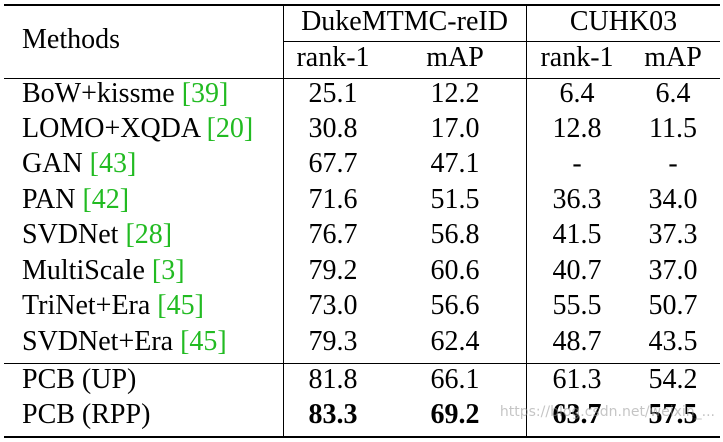 Image resolution: width=723 pixels, height=442 pixels. What do you see at coordinates (577, 234) in the screenshot?
I see `value-cell: 41.5` at bounding box center [577, 234].